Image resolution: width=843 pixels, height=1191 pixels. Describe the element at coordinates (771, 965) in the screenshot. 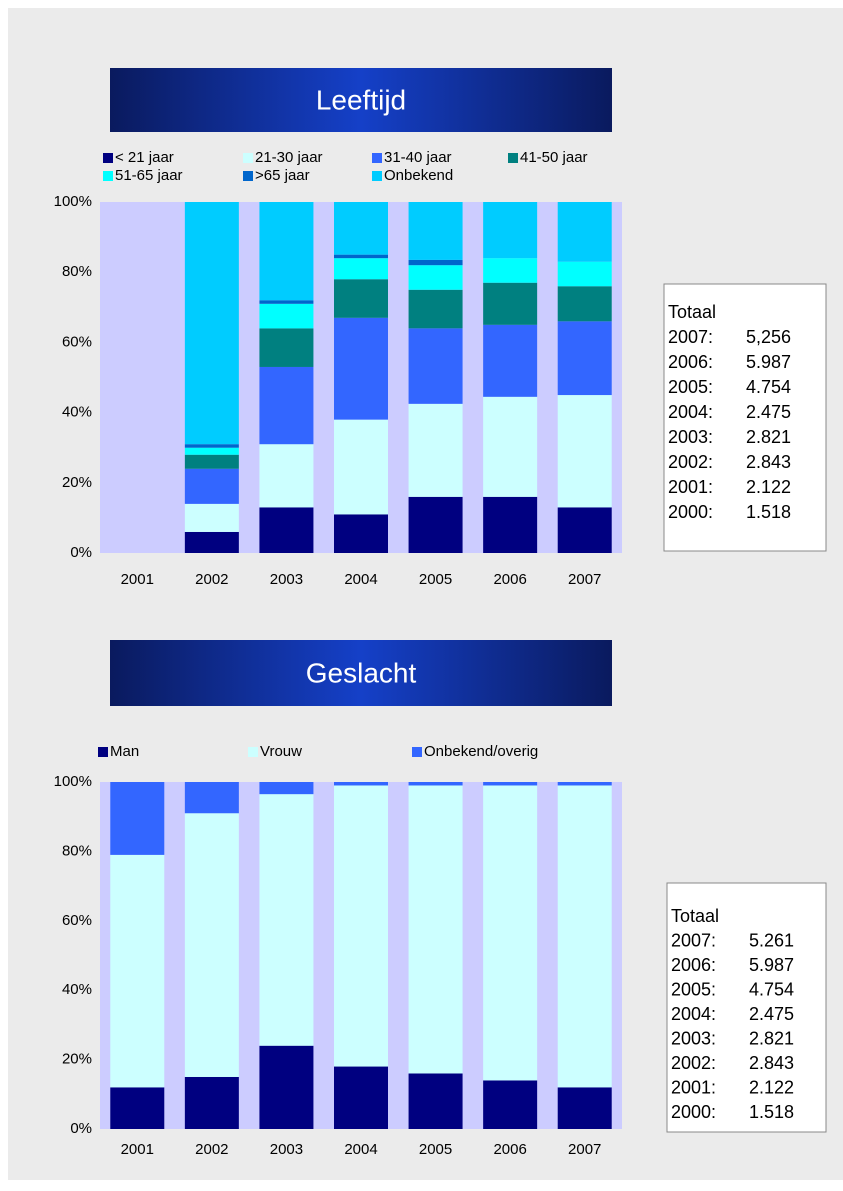

I see `totals-value: 5.987` at that location.